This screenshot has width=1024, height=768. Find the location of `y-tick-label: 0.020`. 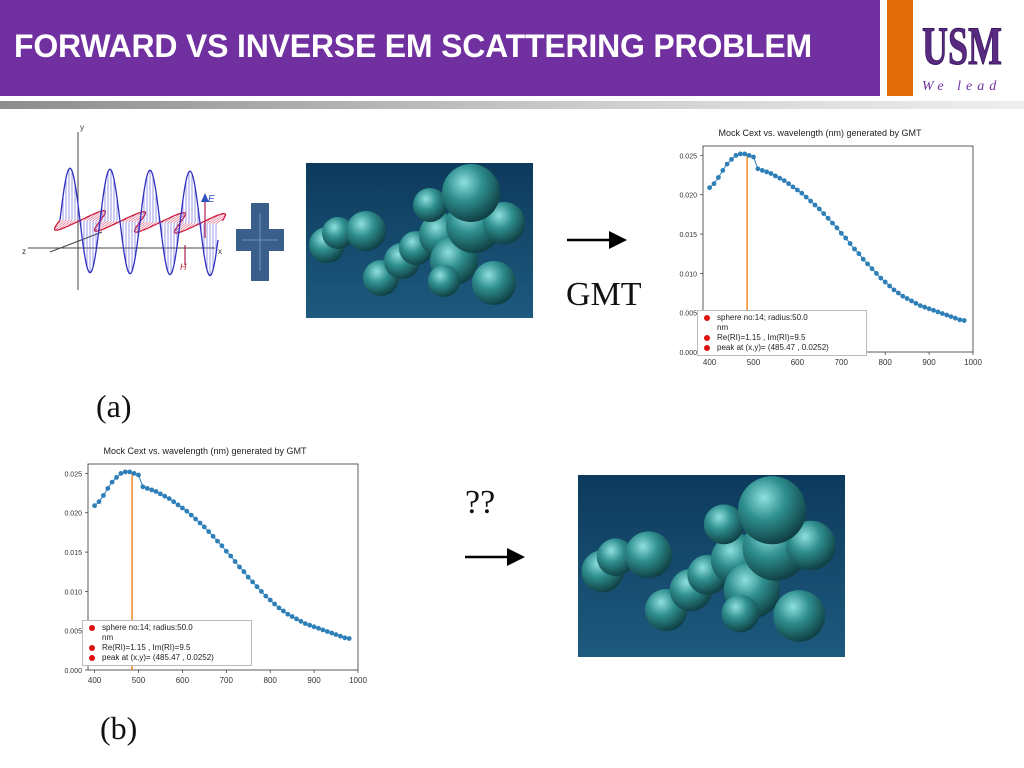

y-tick-label: 0.020 is located at coordinates (688, 196).